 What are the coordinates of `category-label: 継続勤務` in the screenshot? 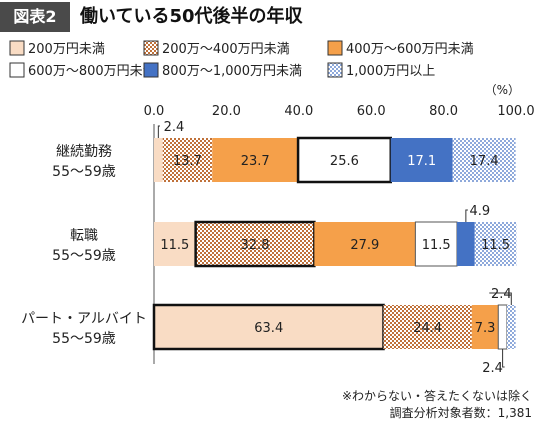 It's located at (84, 151).